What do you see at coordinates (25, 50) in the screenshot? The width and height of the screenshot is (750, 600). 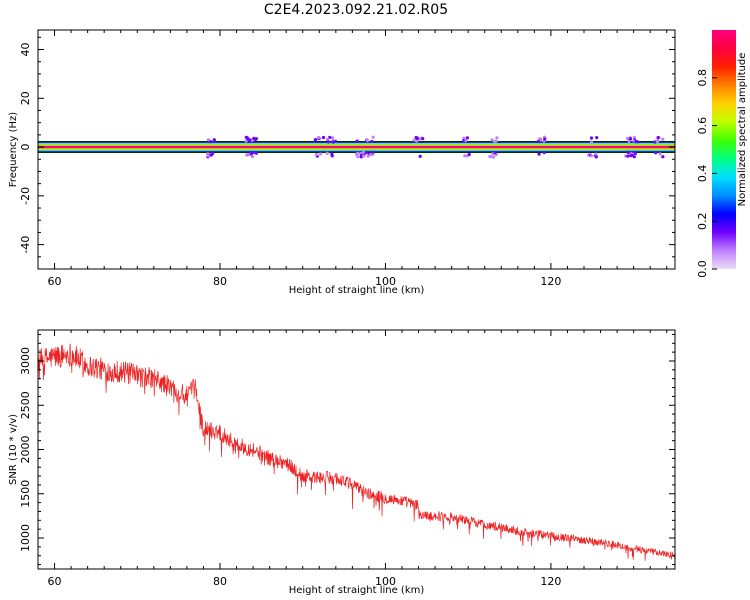 I see `y-tick-label: 40` at bounding box center [25, 50].